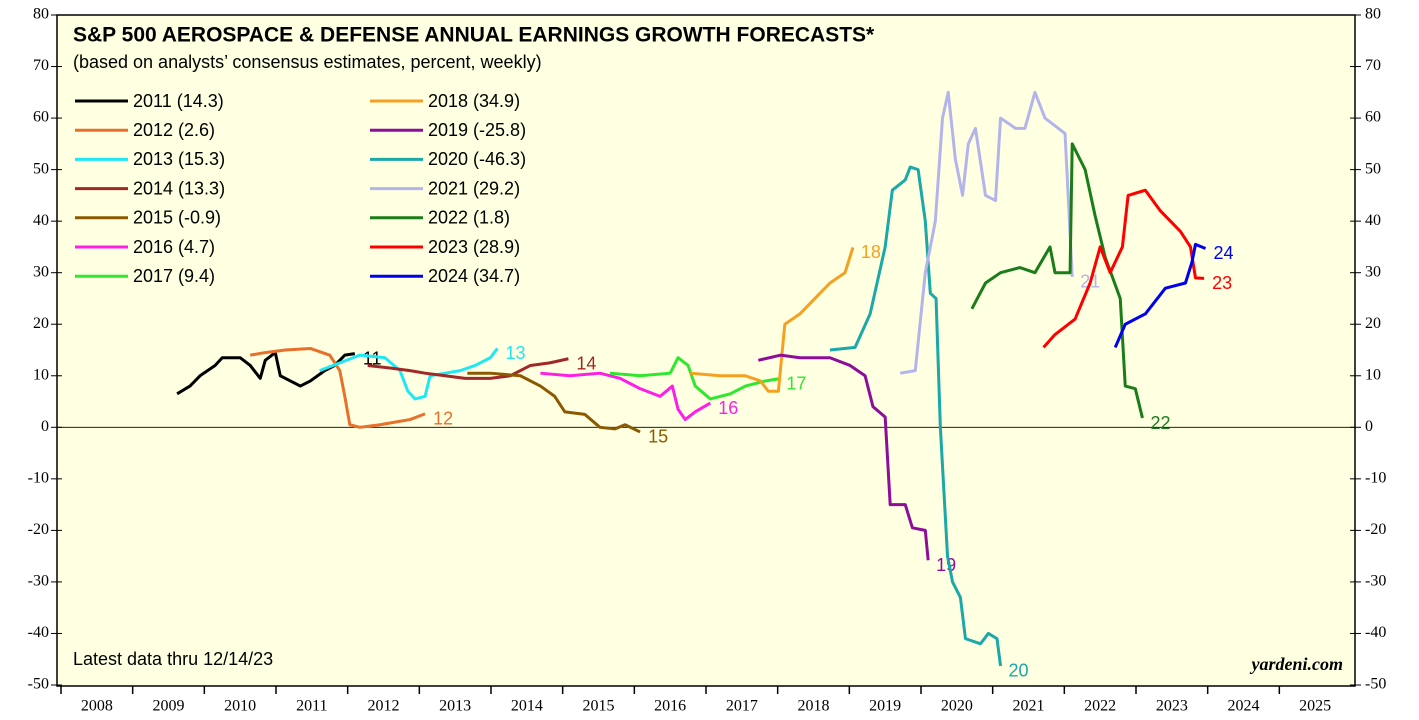 Image resolution: width=1419 pixels, height=720 pixels. Describe the element at coordinates (1315, 706) in the screenshot. I see `x-tick-label: 2025` at that location.